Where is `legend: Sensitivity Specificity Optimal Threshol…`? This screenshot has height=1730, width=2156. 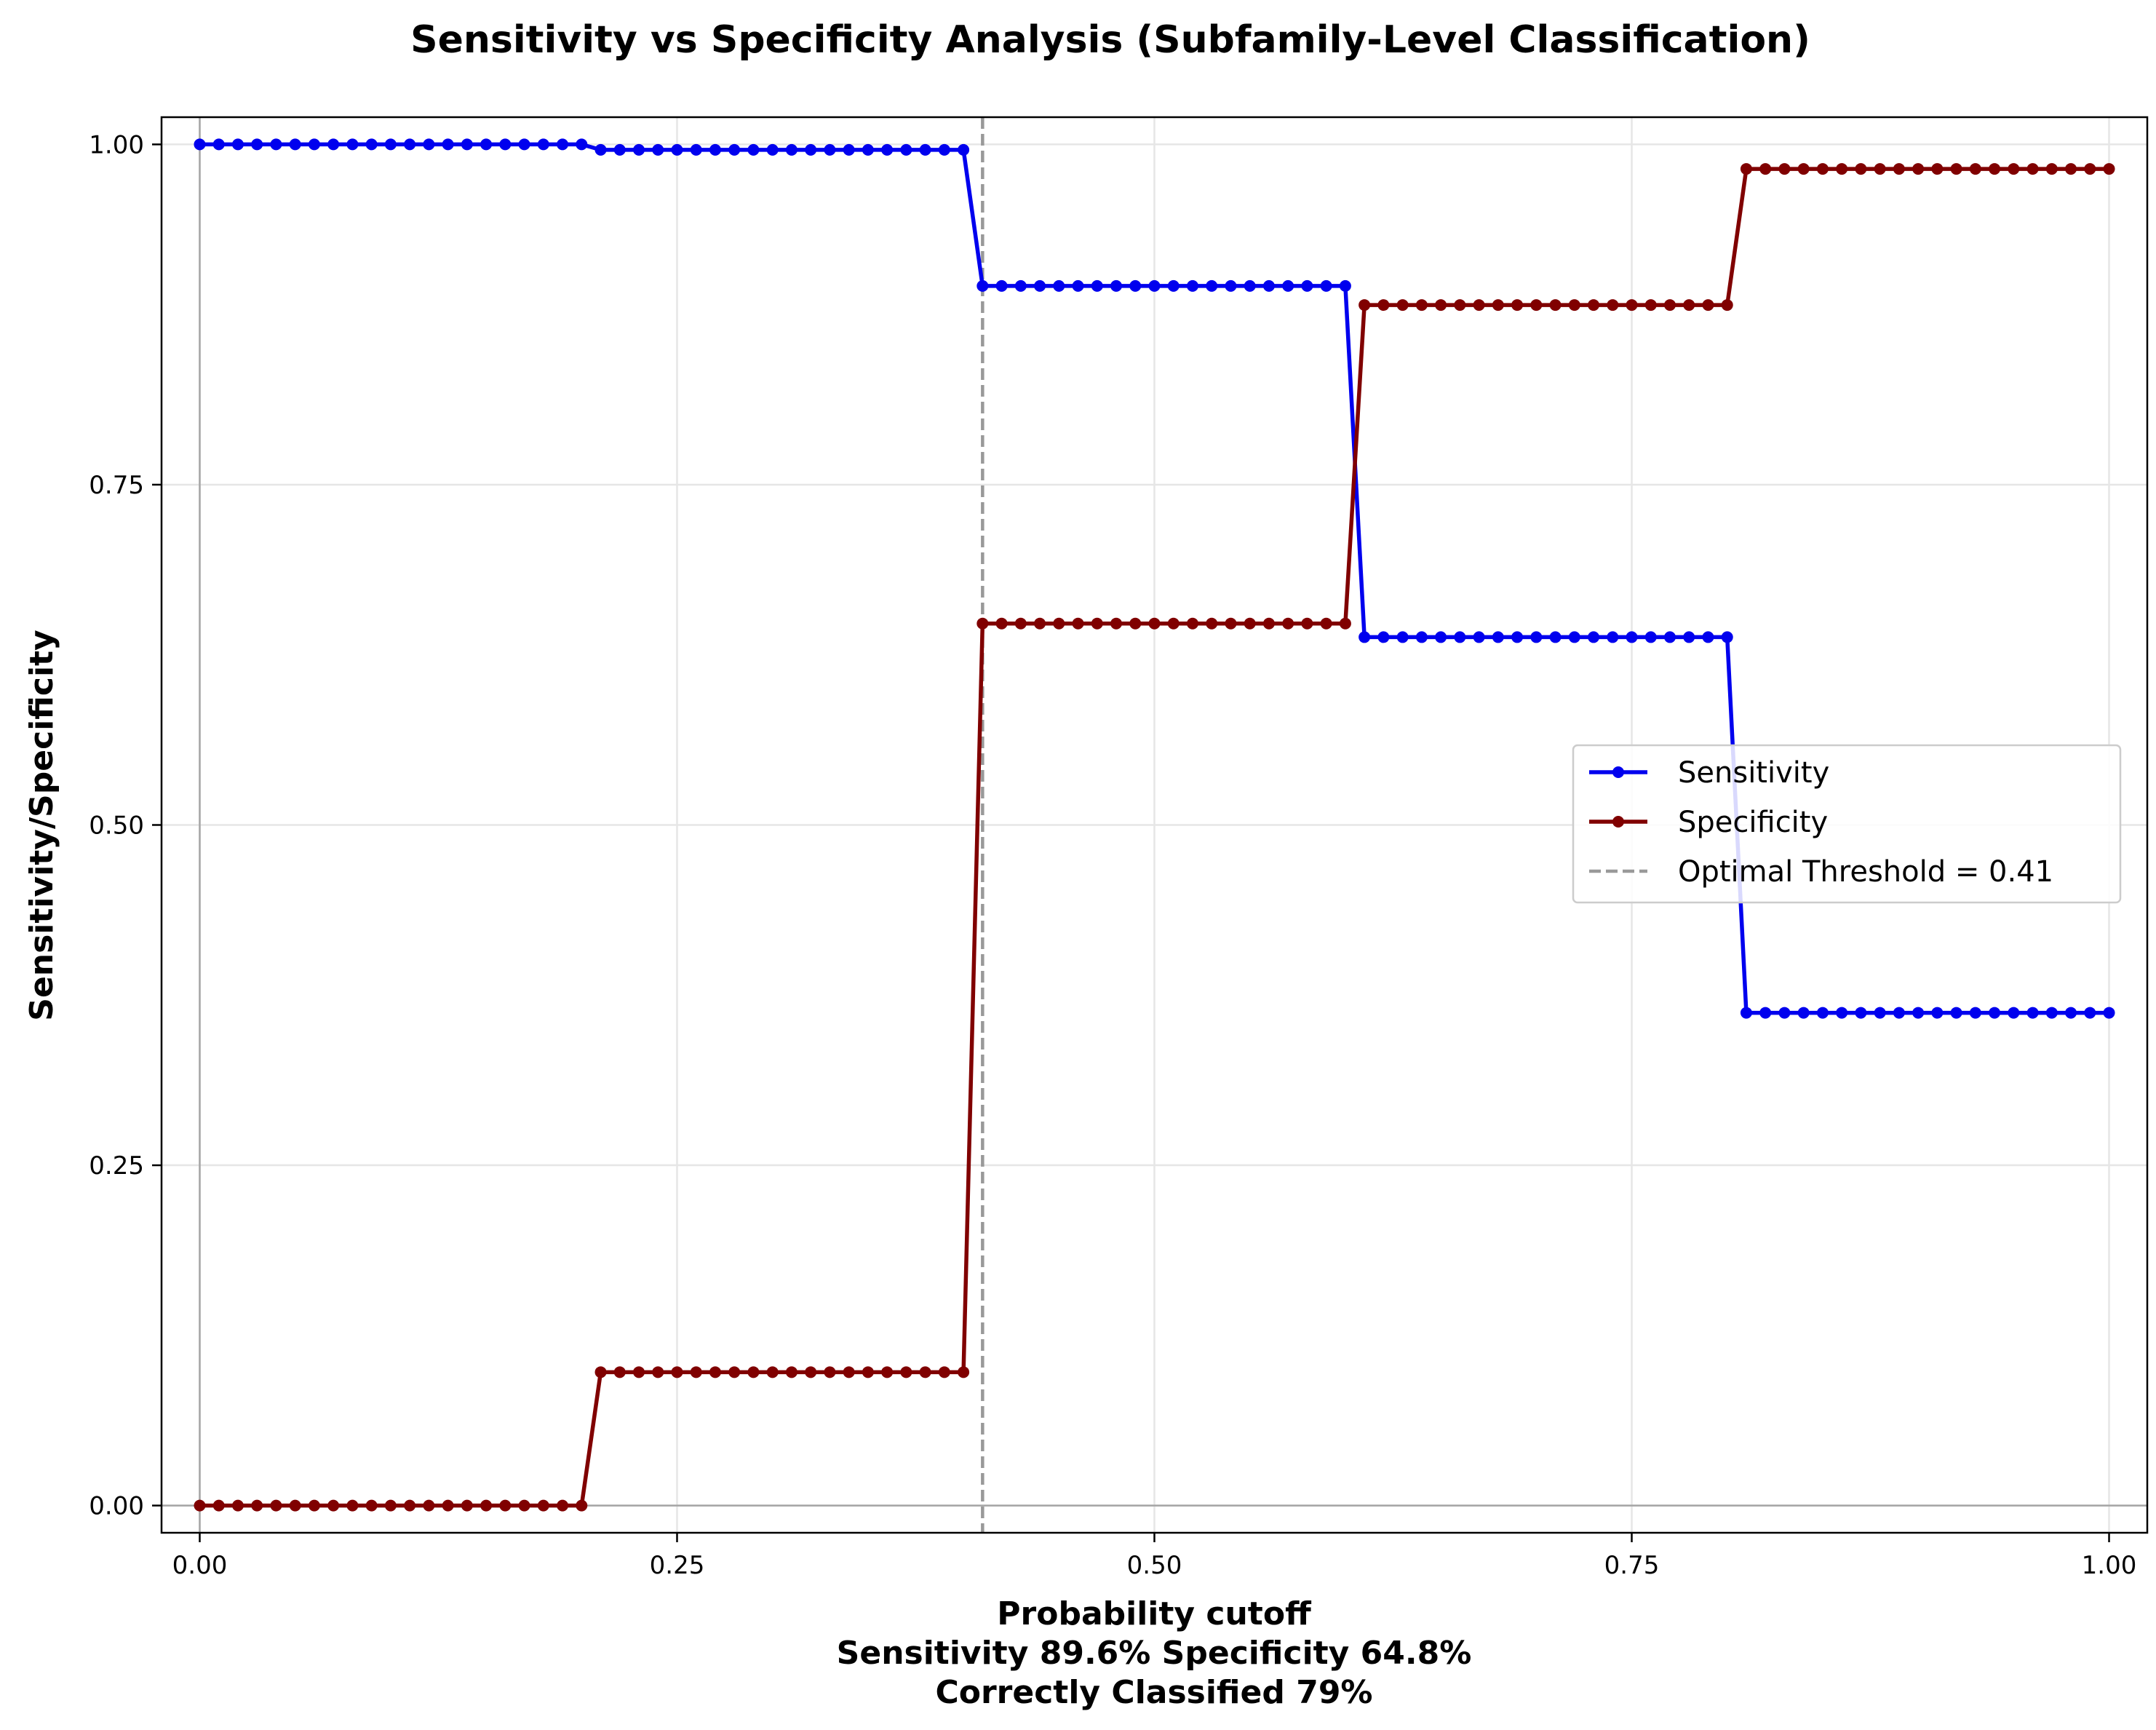
legend: Sensitivity Specificity Optimal Threshol… is located at coordinates (1847, 824).